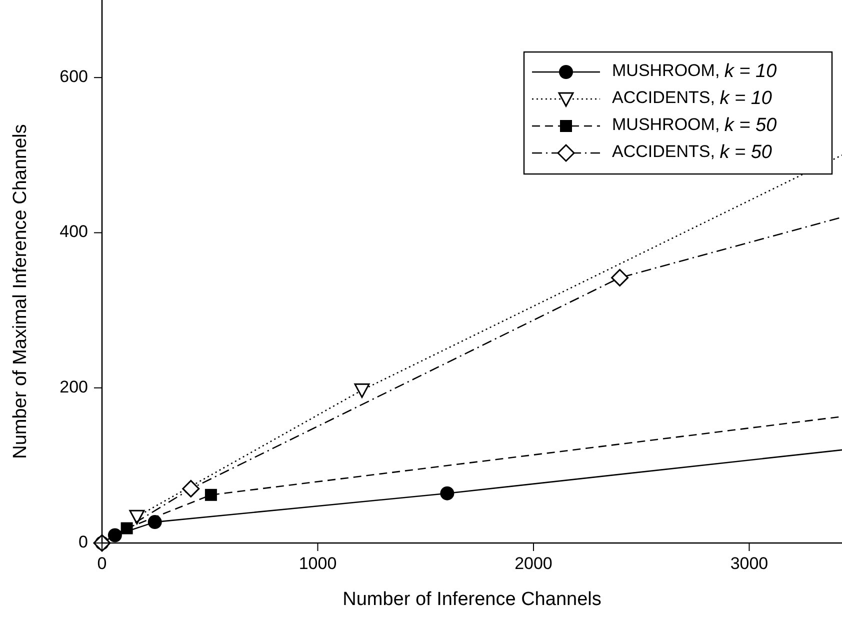 The image size is (842, 625). Describe the element at coordinates (74, 76) in the screenshot. I see `y-tick-label: 600` at that location.